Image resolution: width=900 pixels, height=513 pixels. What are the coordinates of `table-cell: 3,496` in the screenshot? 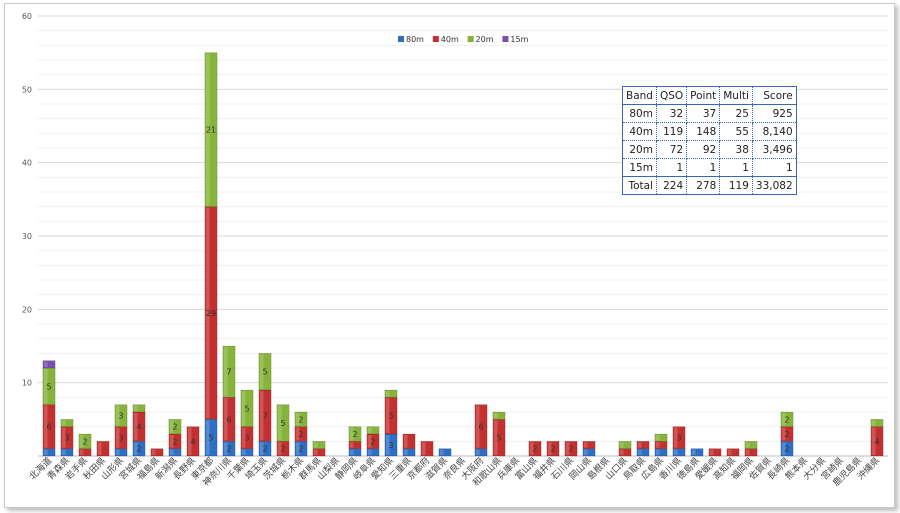 It's located at (774, 149).